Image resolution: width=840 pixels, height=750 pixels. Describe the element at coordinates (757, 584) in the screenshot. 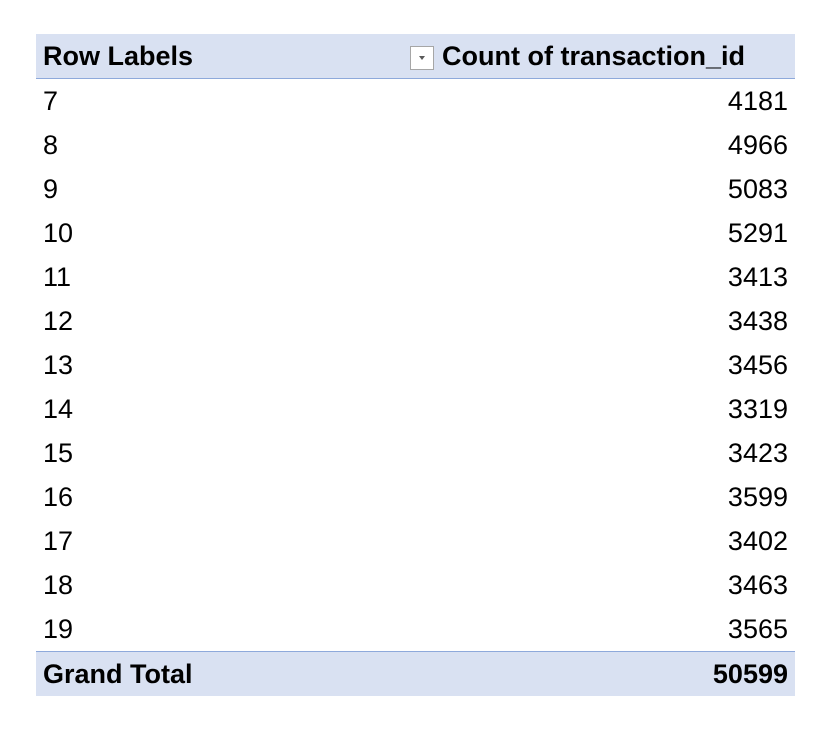

I see `count-value-cell: 3463` at that location.